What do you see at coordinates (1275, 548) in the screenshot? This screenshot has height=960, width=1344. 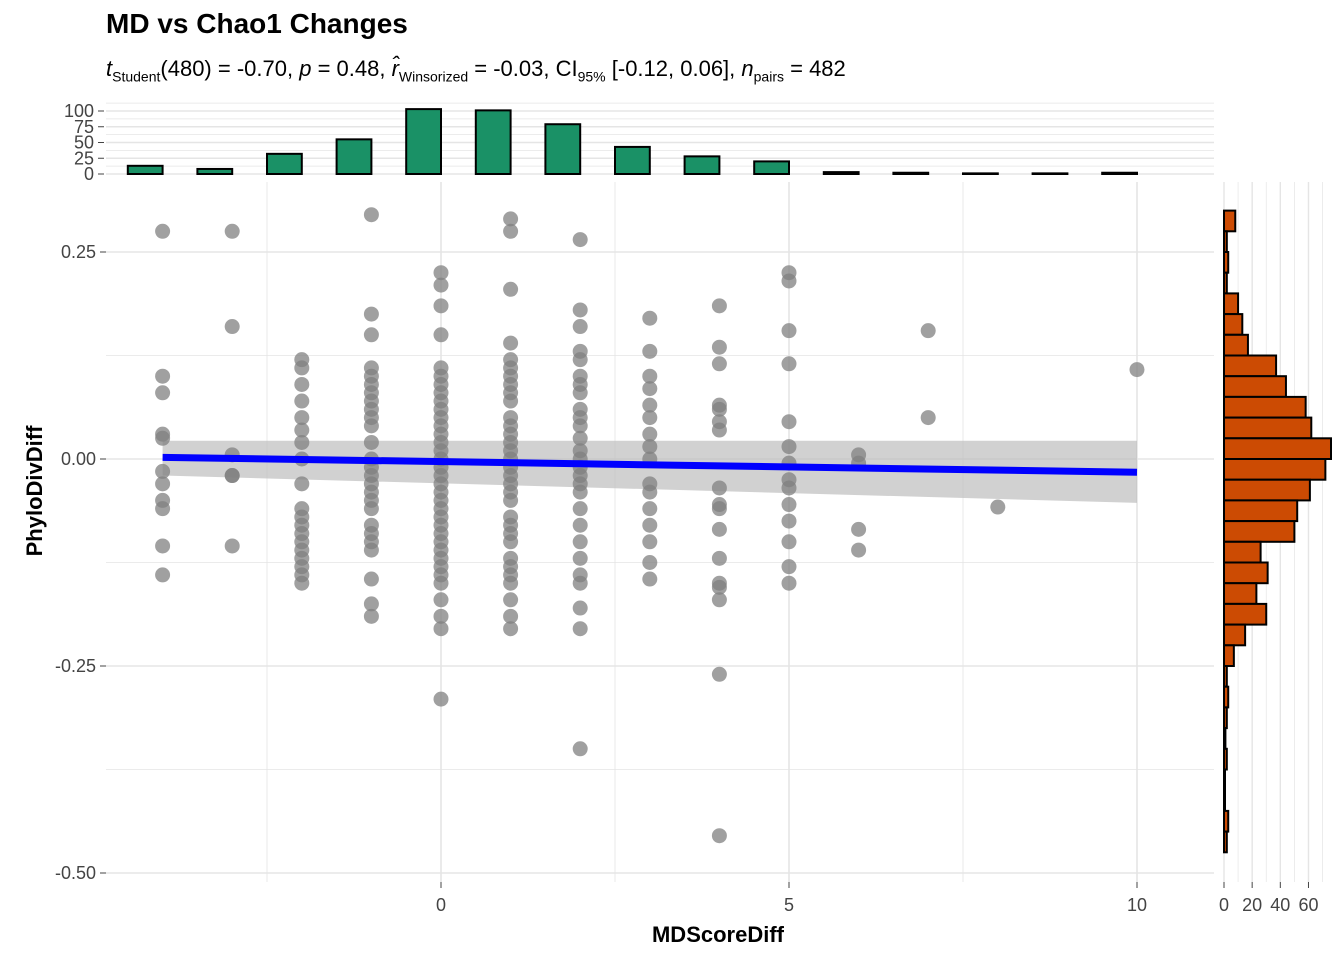 I see `right-histogram: 0 20 40 60` at bounding box center [1275, 548].